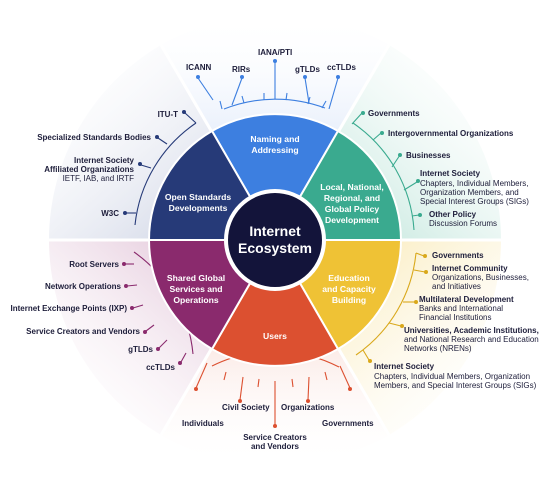 This screenshot has height=480, width=559. What do you see at coordinates (104, 160) in the screenshot?
I see `label-std-isoc-1: Internet Society` at bounding box center [104, 160].